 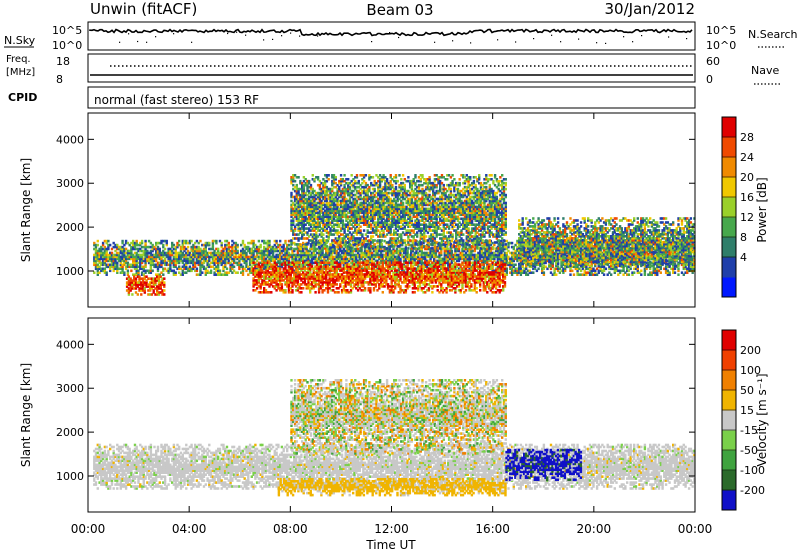 I want to click on nsearch-tick-bottom: 10^0, so click(x=721, y=45).